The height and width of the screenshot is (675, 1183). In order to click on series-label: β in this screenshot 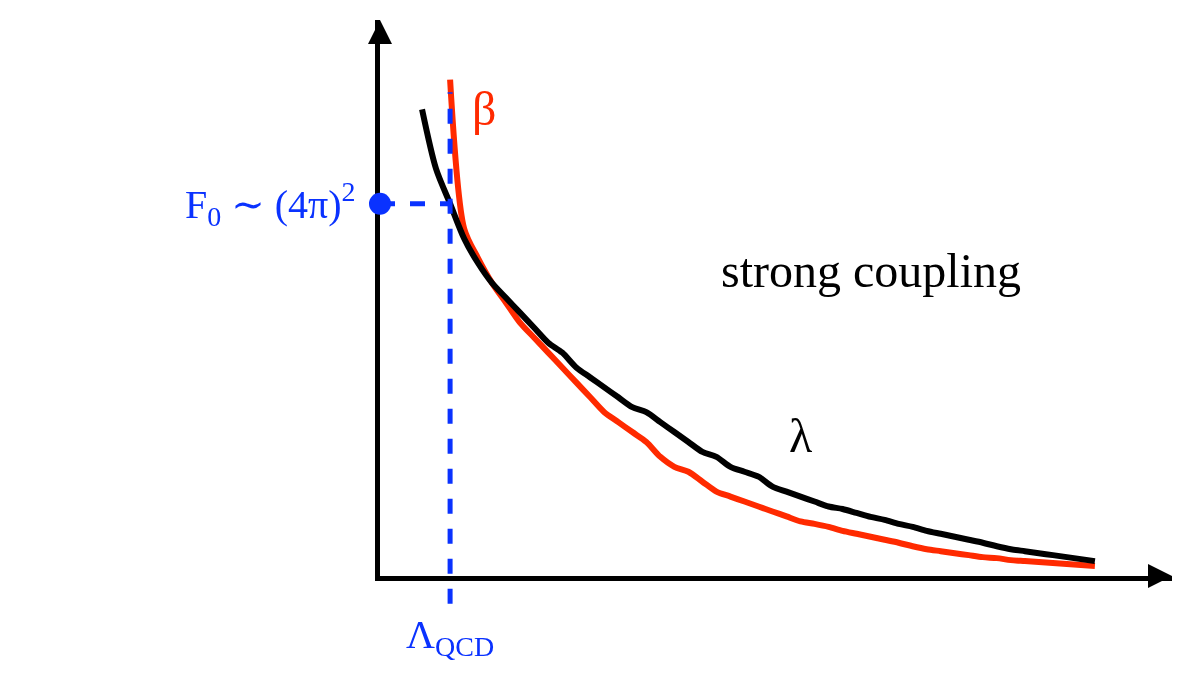, I will do `click(484, 108)`.